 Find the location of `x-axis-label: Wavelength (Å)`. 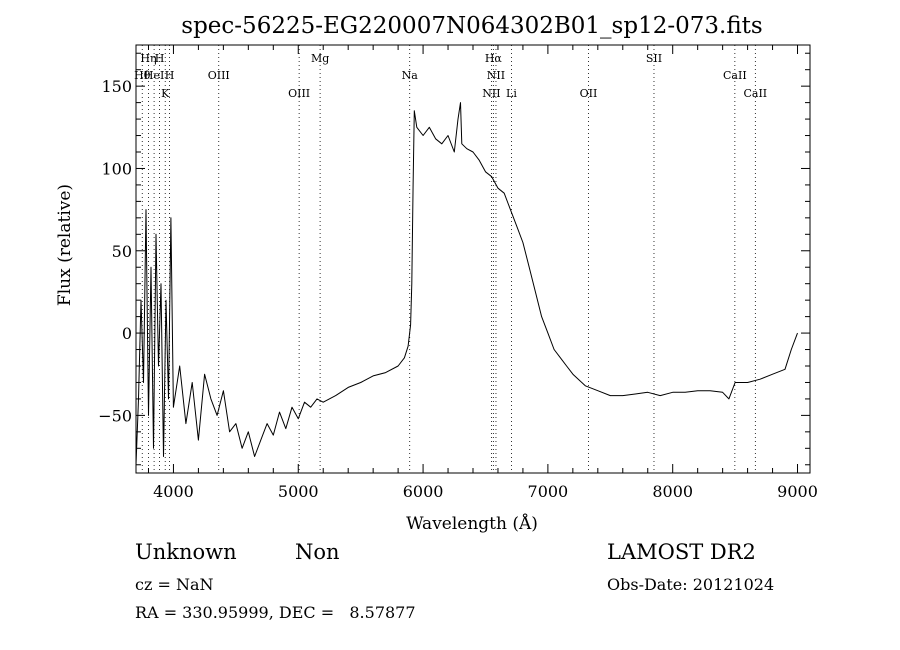

x-axis-label: Wavelength (Å) is located at coordinates (472, 523).